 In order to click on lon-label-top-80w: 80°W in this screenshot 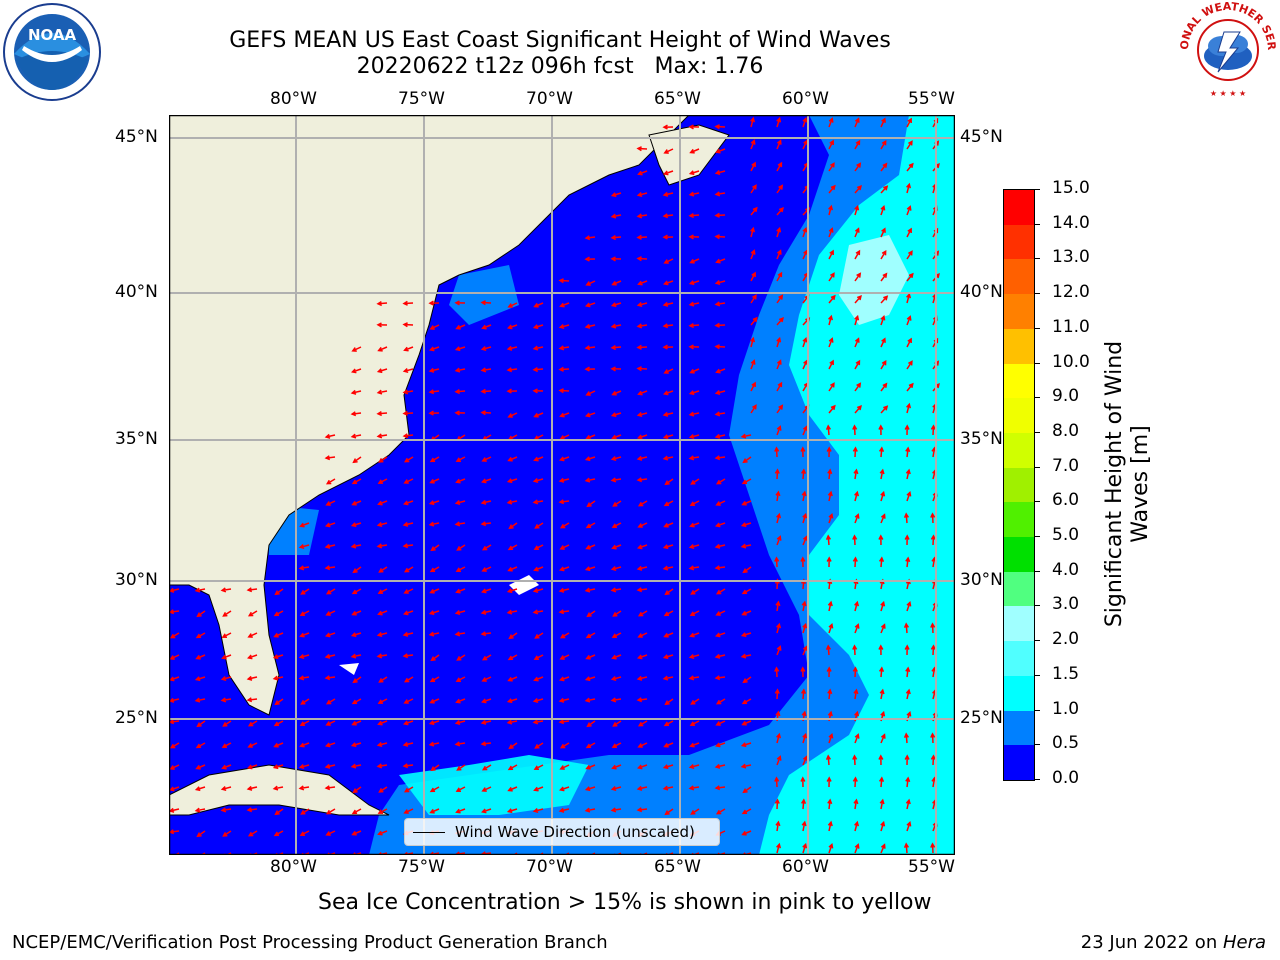, I will do `click(293, 99)`.